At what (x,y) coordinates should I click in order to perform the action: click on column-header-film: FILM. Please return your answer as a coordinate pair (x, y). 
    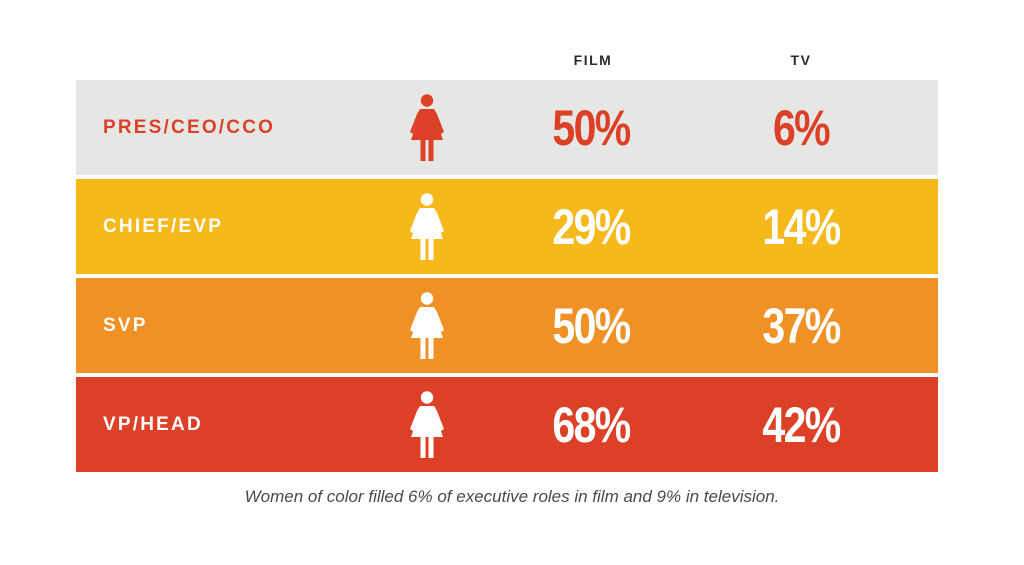
    Looking at the image, I should click on (593, 60).